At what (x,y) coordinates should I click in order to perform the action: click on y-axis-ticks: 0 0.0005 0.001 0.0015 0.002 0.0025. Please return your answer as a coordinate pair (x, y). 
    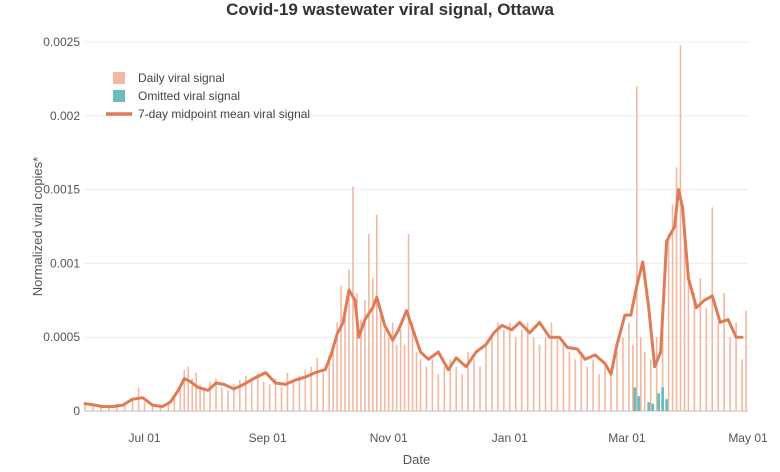
    Looking at the image, I should click on (61, 226).